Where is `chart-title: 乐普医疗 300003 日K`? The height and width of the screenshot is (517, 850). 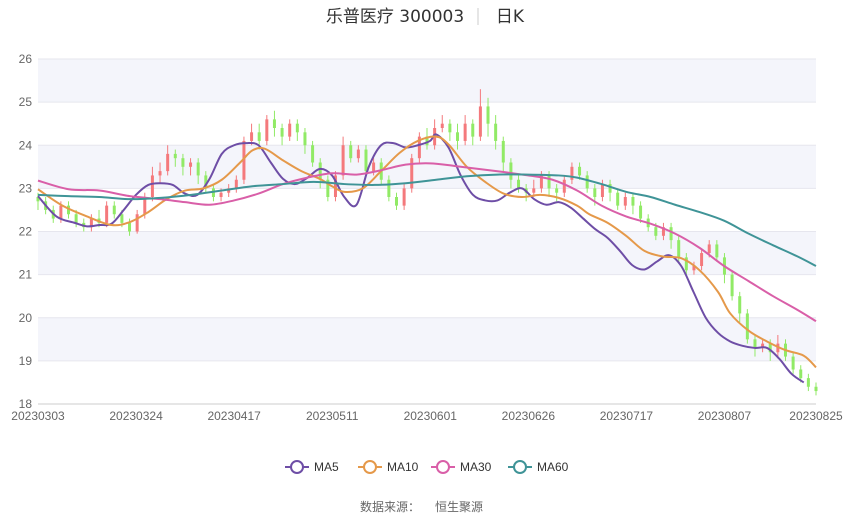
chart-title: 乐普医疗 300003 日K is located at coordinates (425, 17).